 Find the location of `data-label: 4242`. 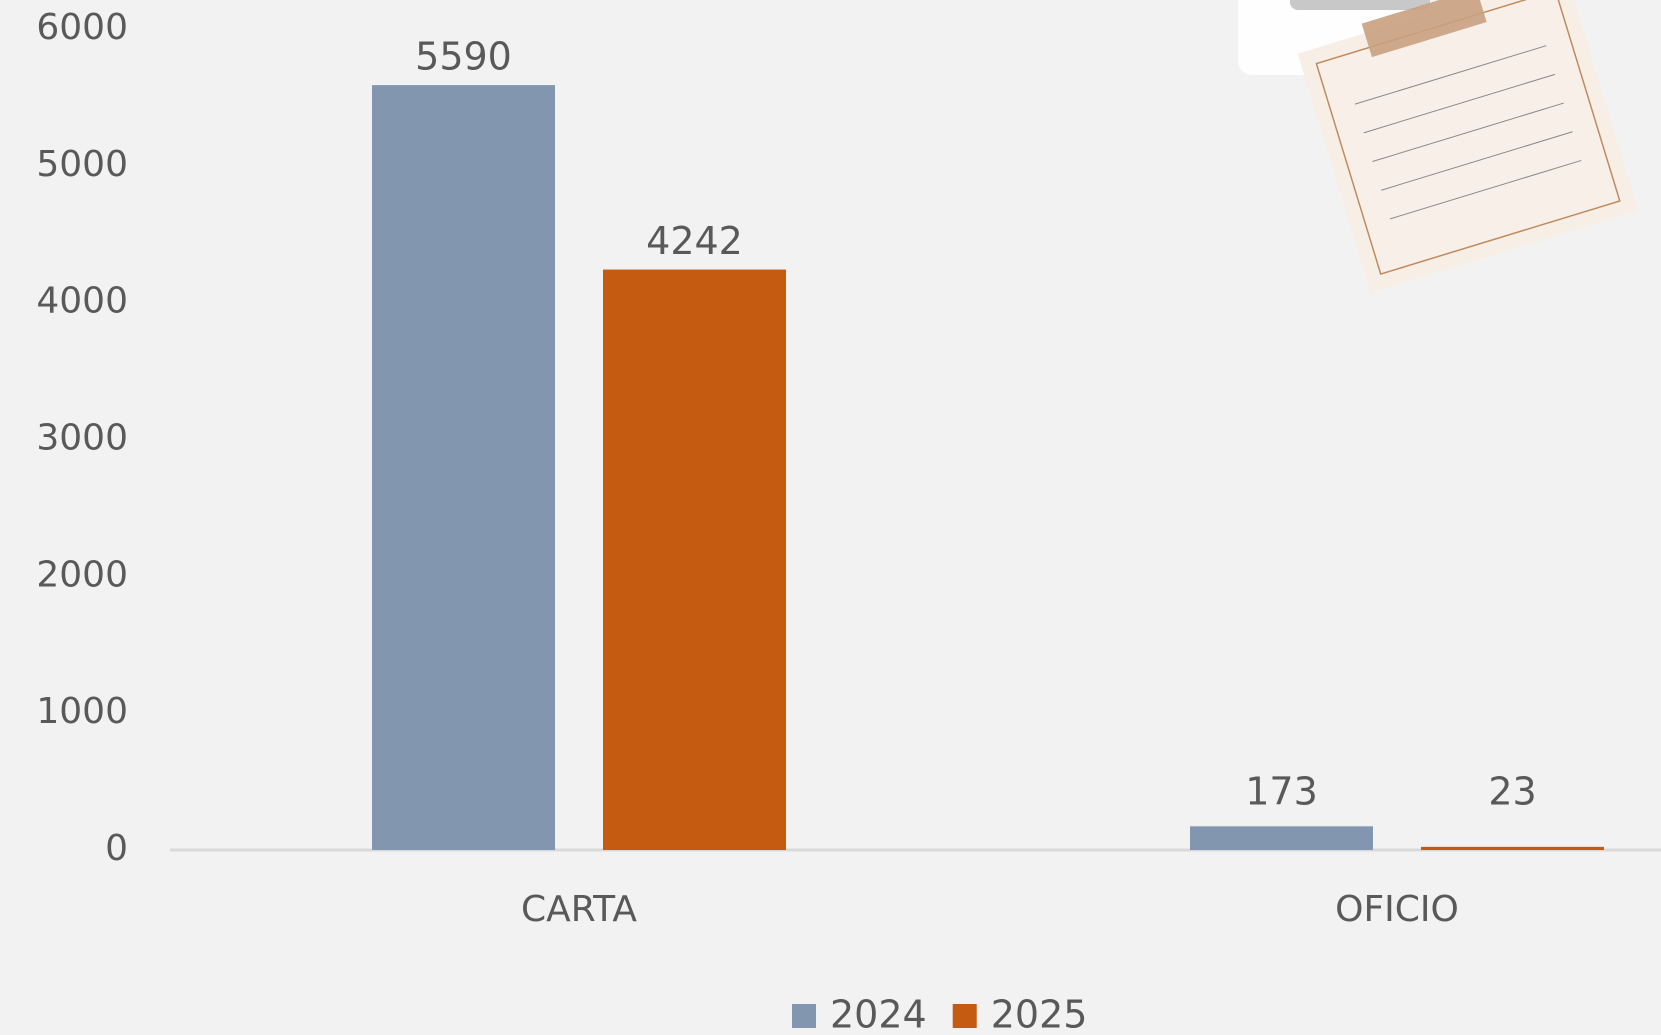

data-label: 4242 is located at coordinates (694, 241).